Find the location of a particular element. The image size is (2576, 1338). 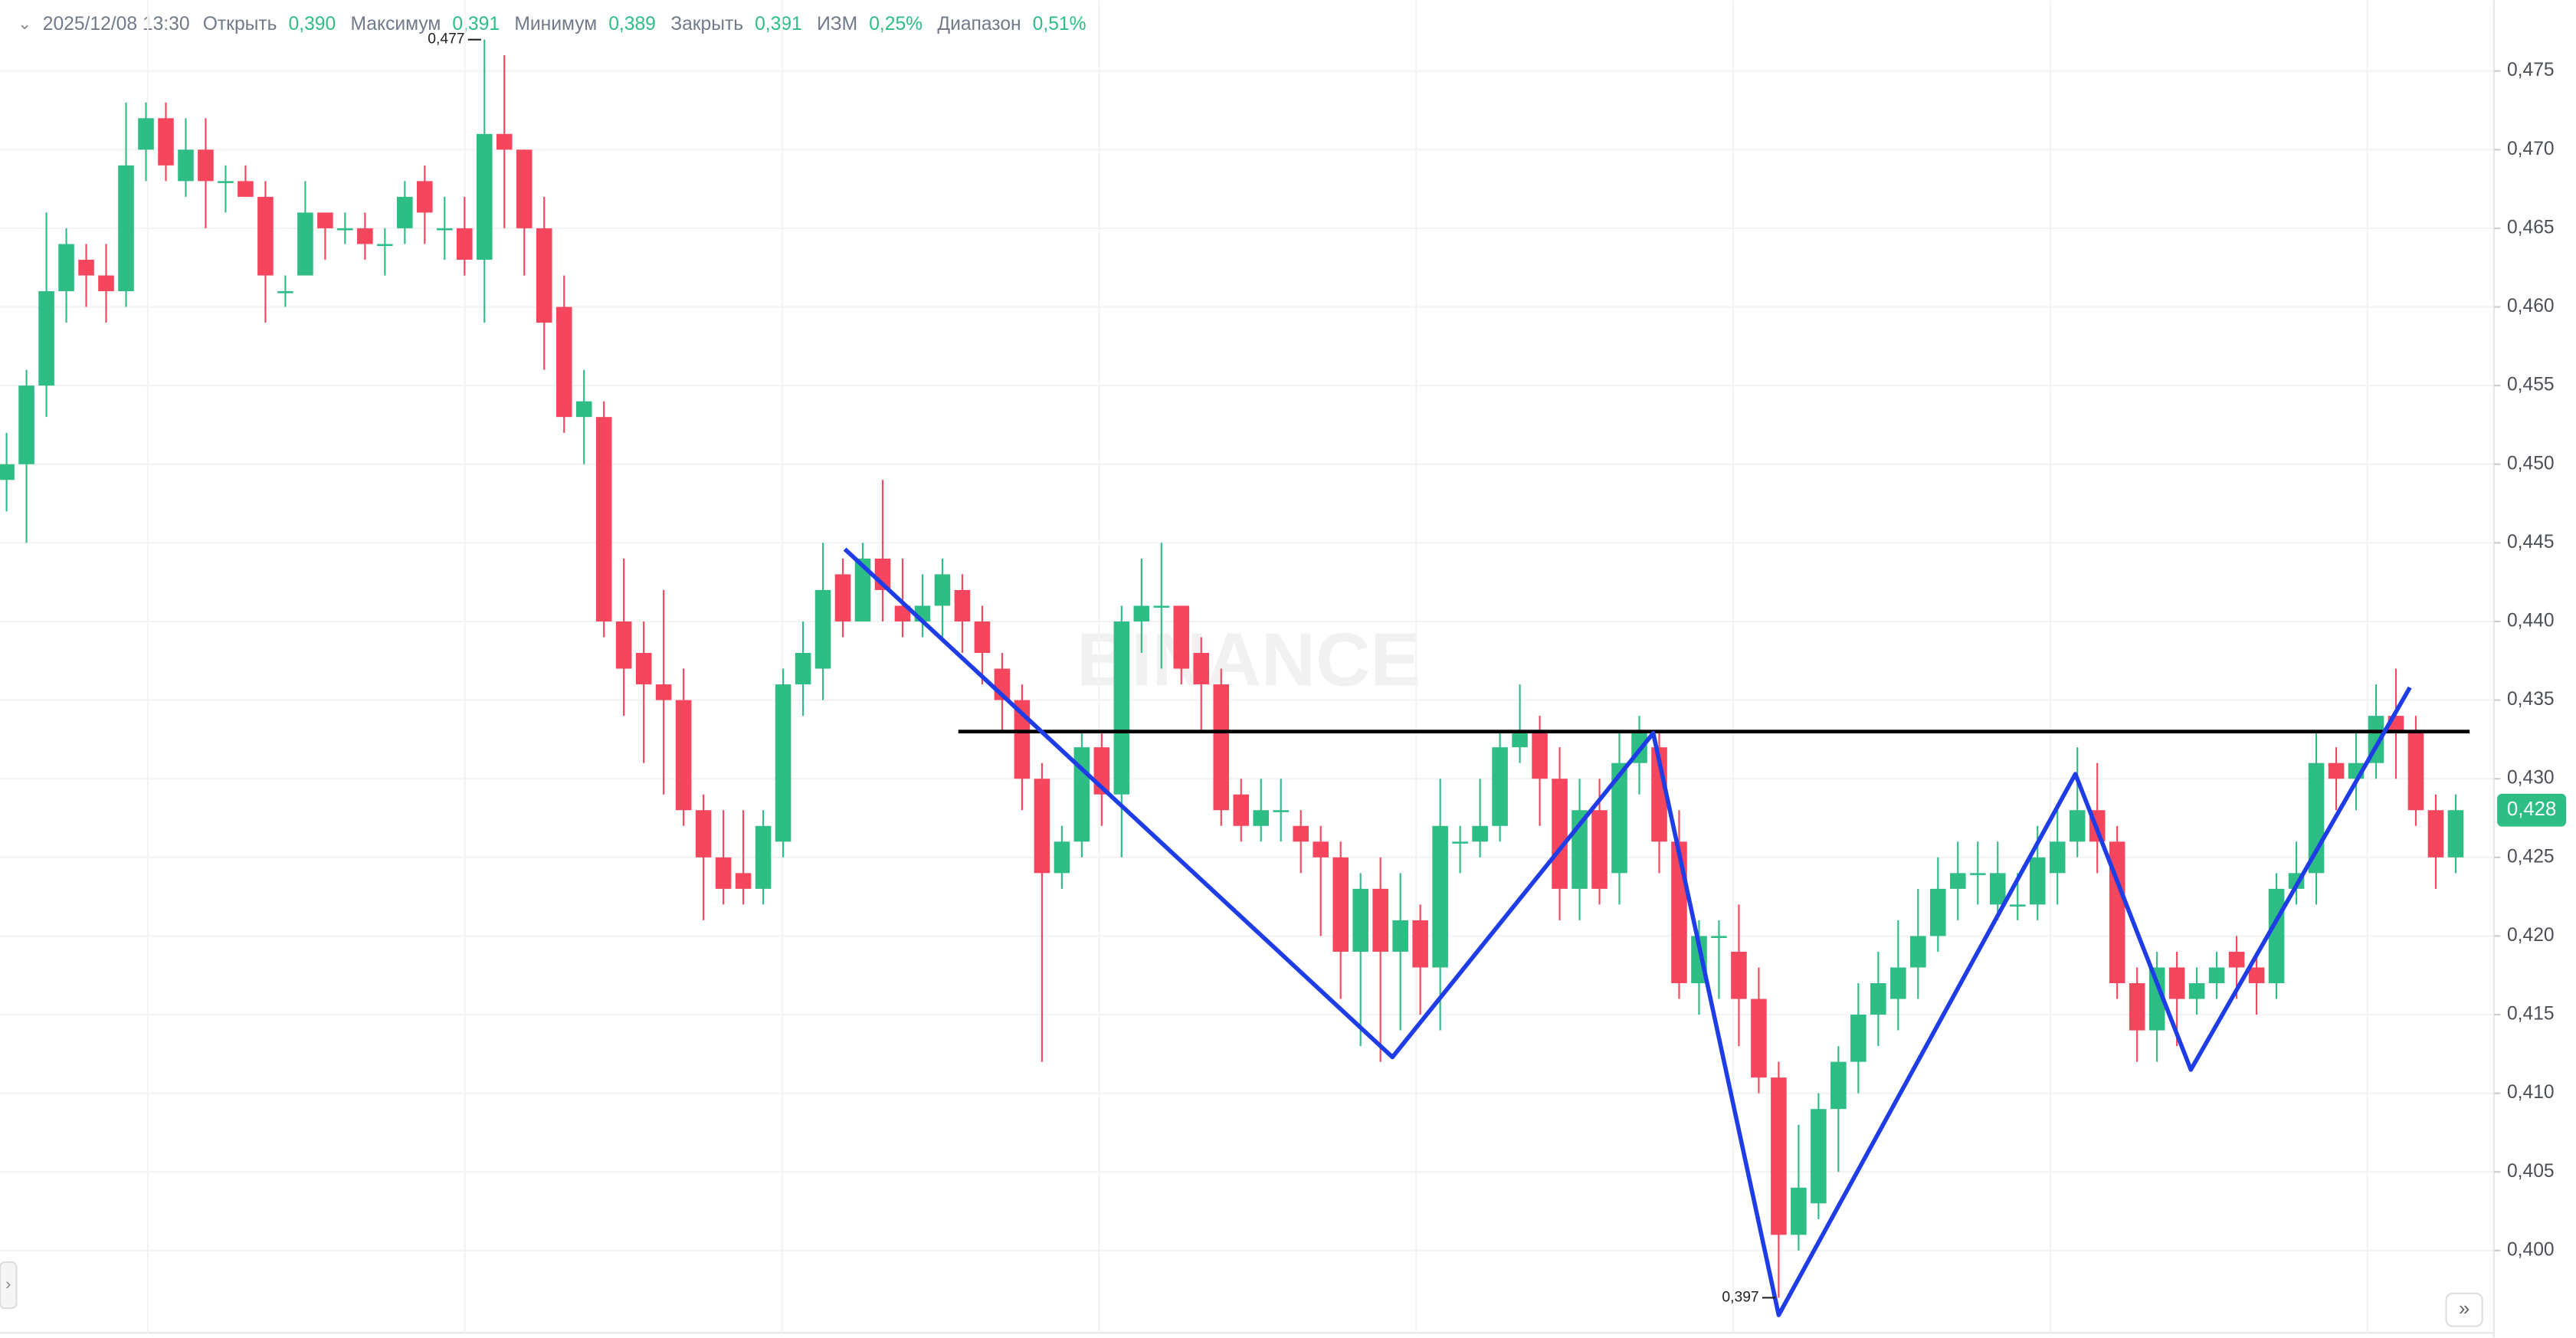

side-toggle is located at coordinates (9, 1286).